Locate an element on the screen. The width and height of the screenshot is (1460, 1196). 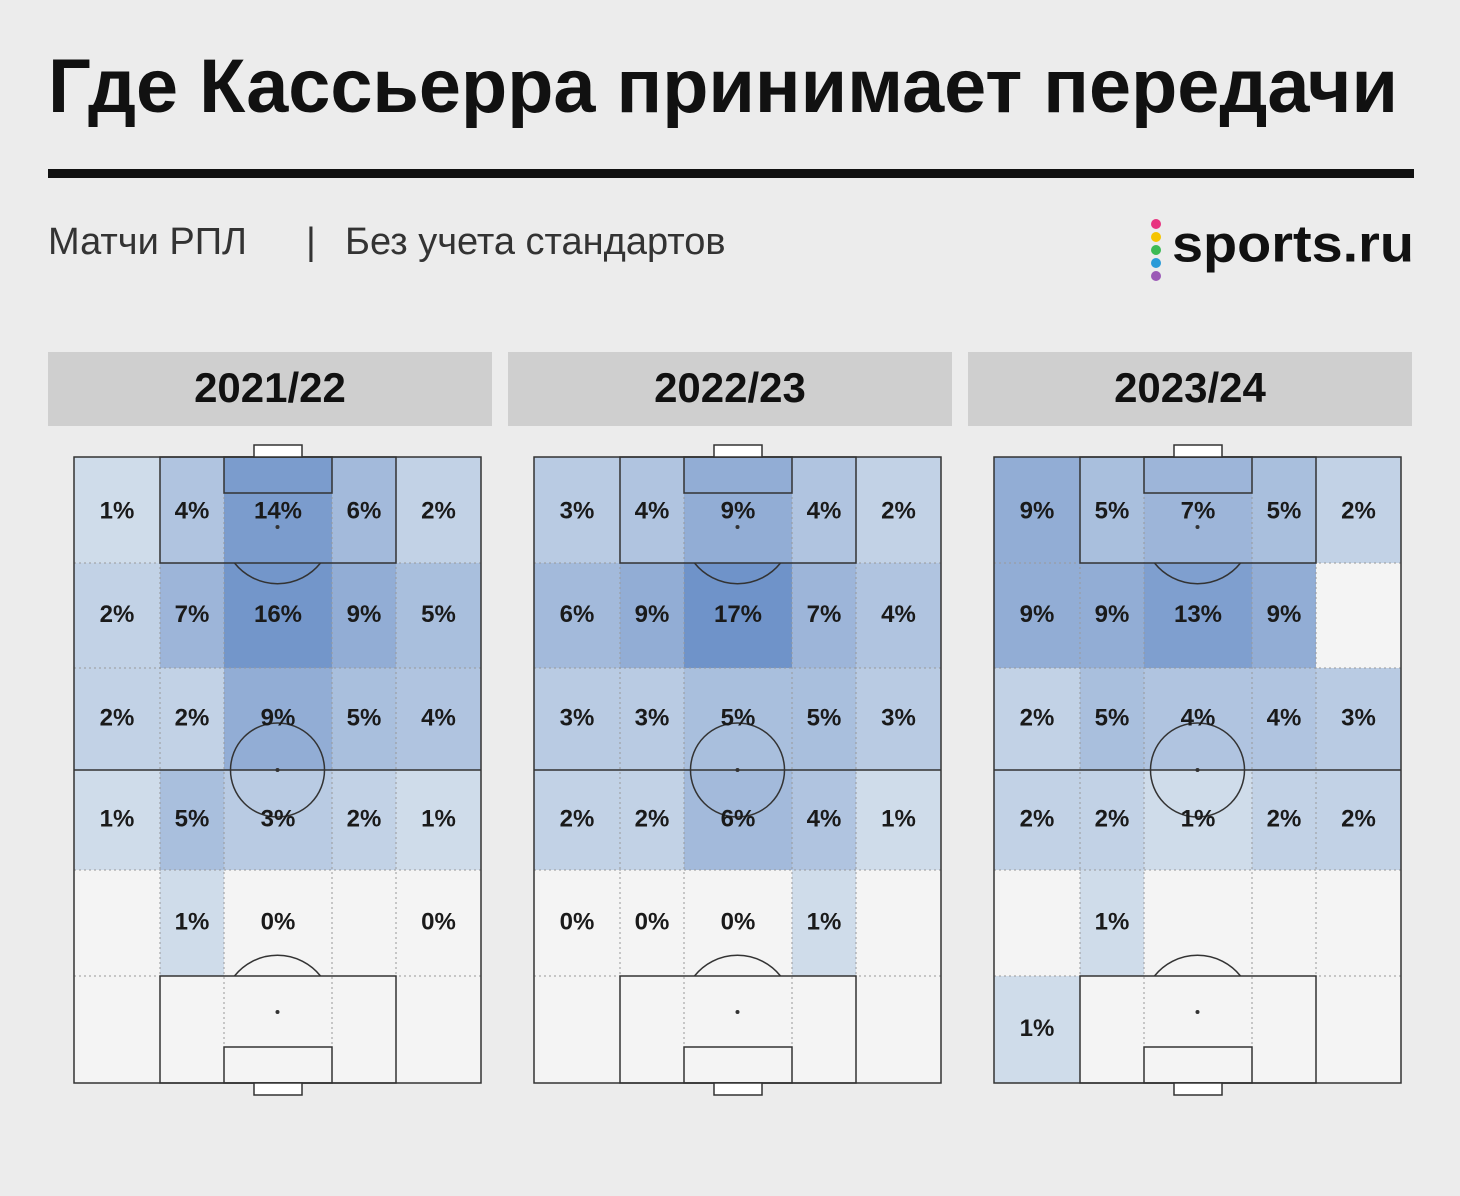
cell-label: 17% is located at coordinates (738, 614).